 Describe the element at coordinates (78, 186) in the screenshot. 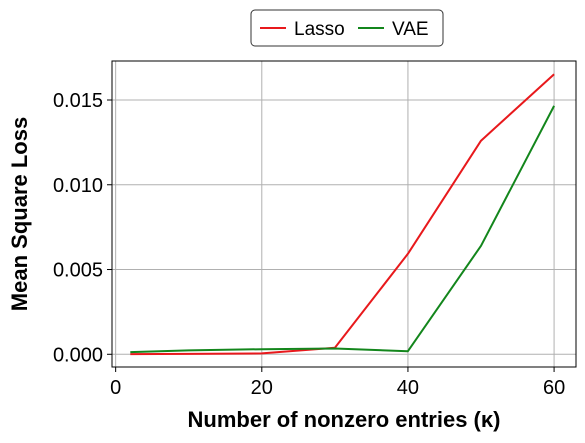

I see `y-tick-label: 0.010` at that location.